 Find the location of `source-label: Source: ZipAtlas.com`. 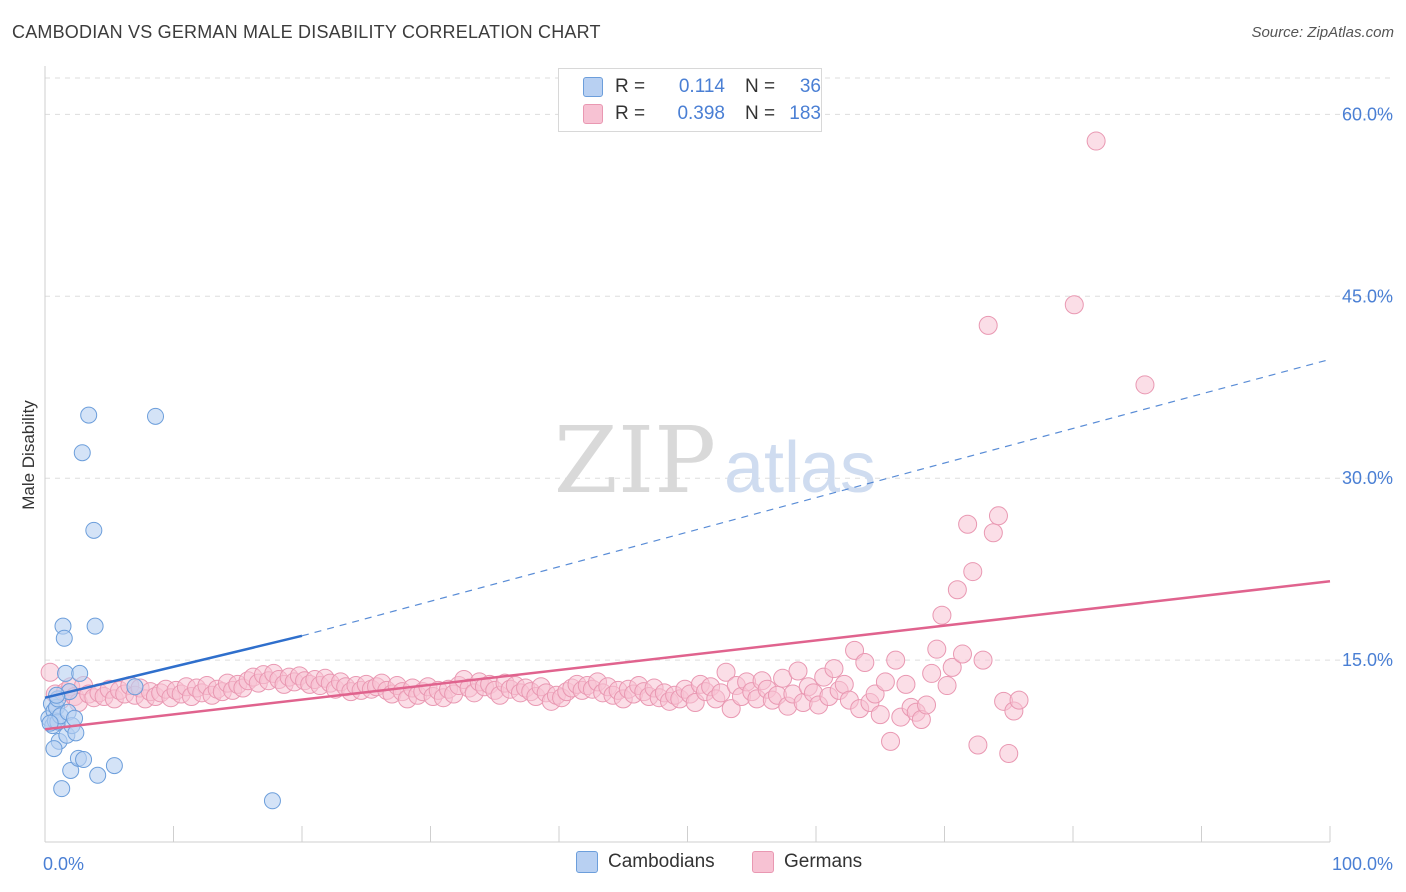

source-label: Source: ZipAtlas.com is located at coordinates (1322, 32).